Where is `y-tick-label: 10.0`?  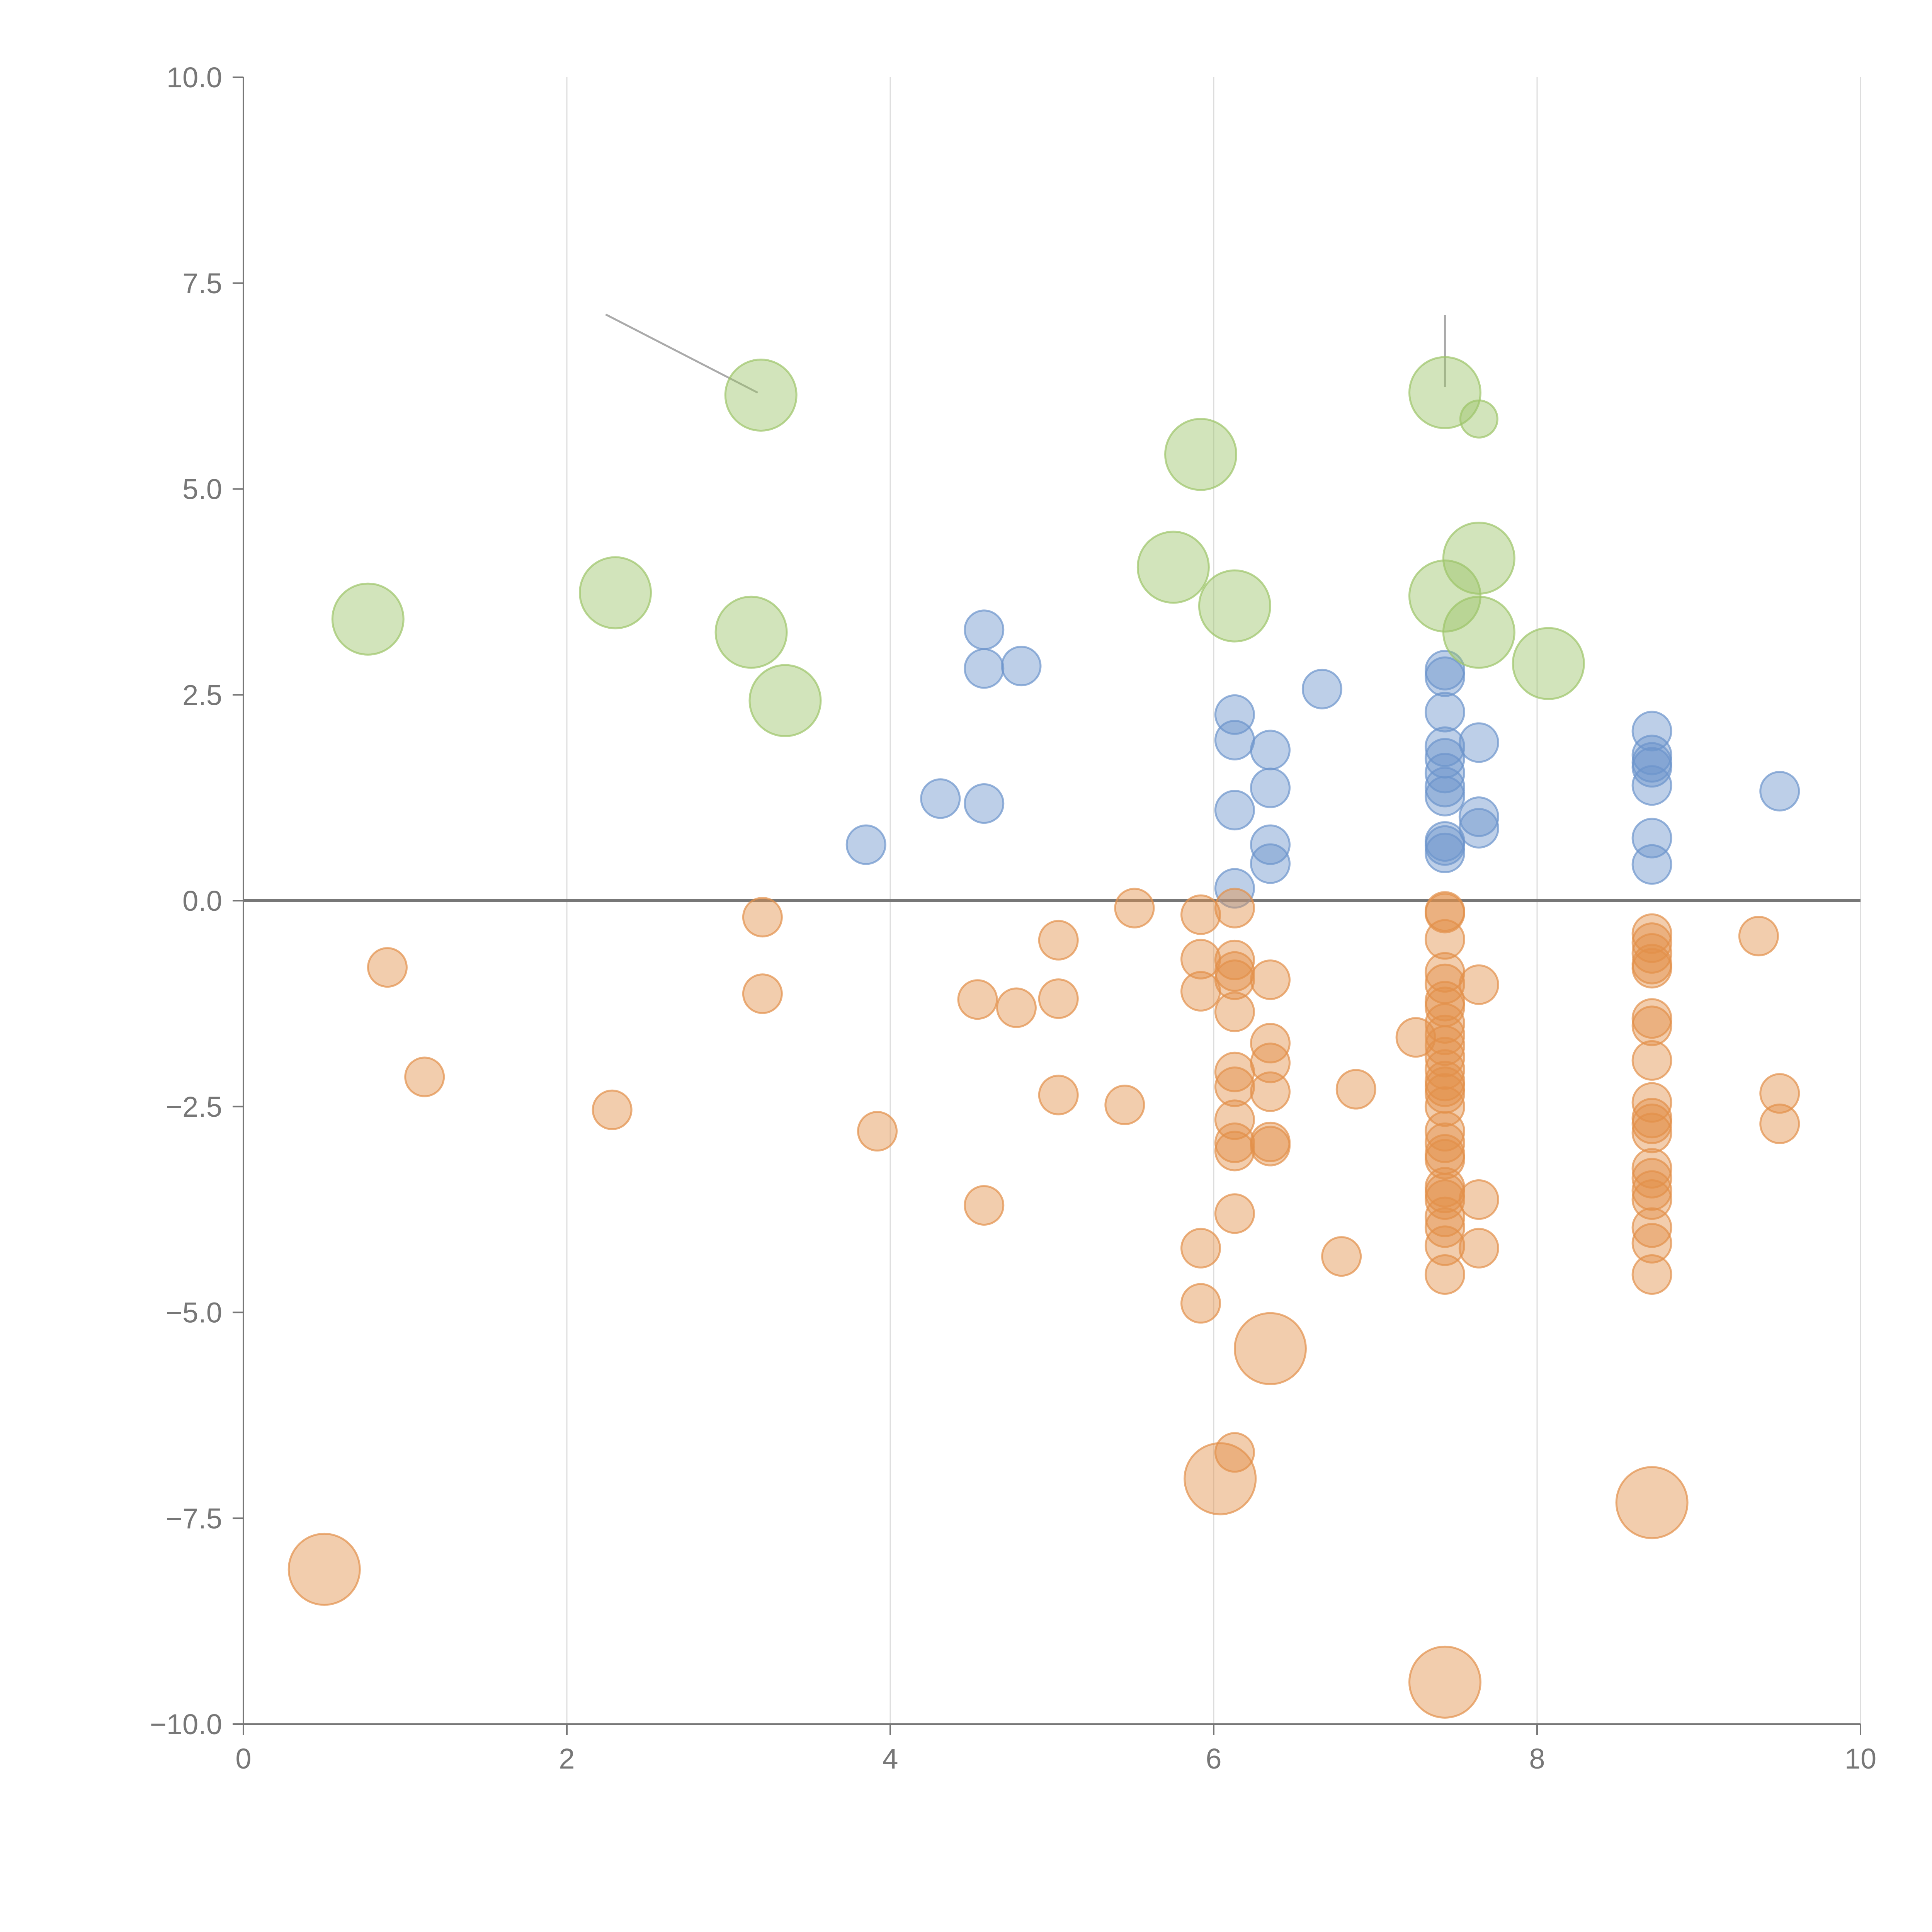
y-tick-label: 10.0 is located at coordinates (194, 78).